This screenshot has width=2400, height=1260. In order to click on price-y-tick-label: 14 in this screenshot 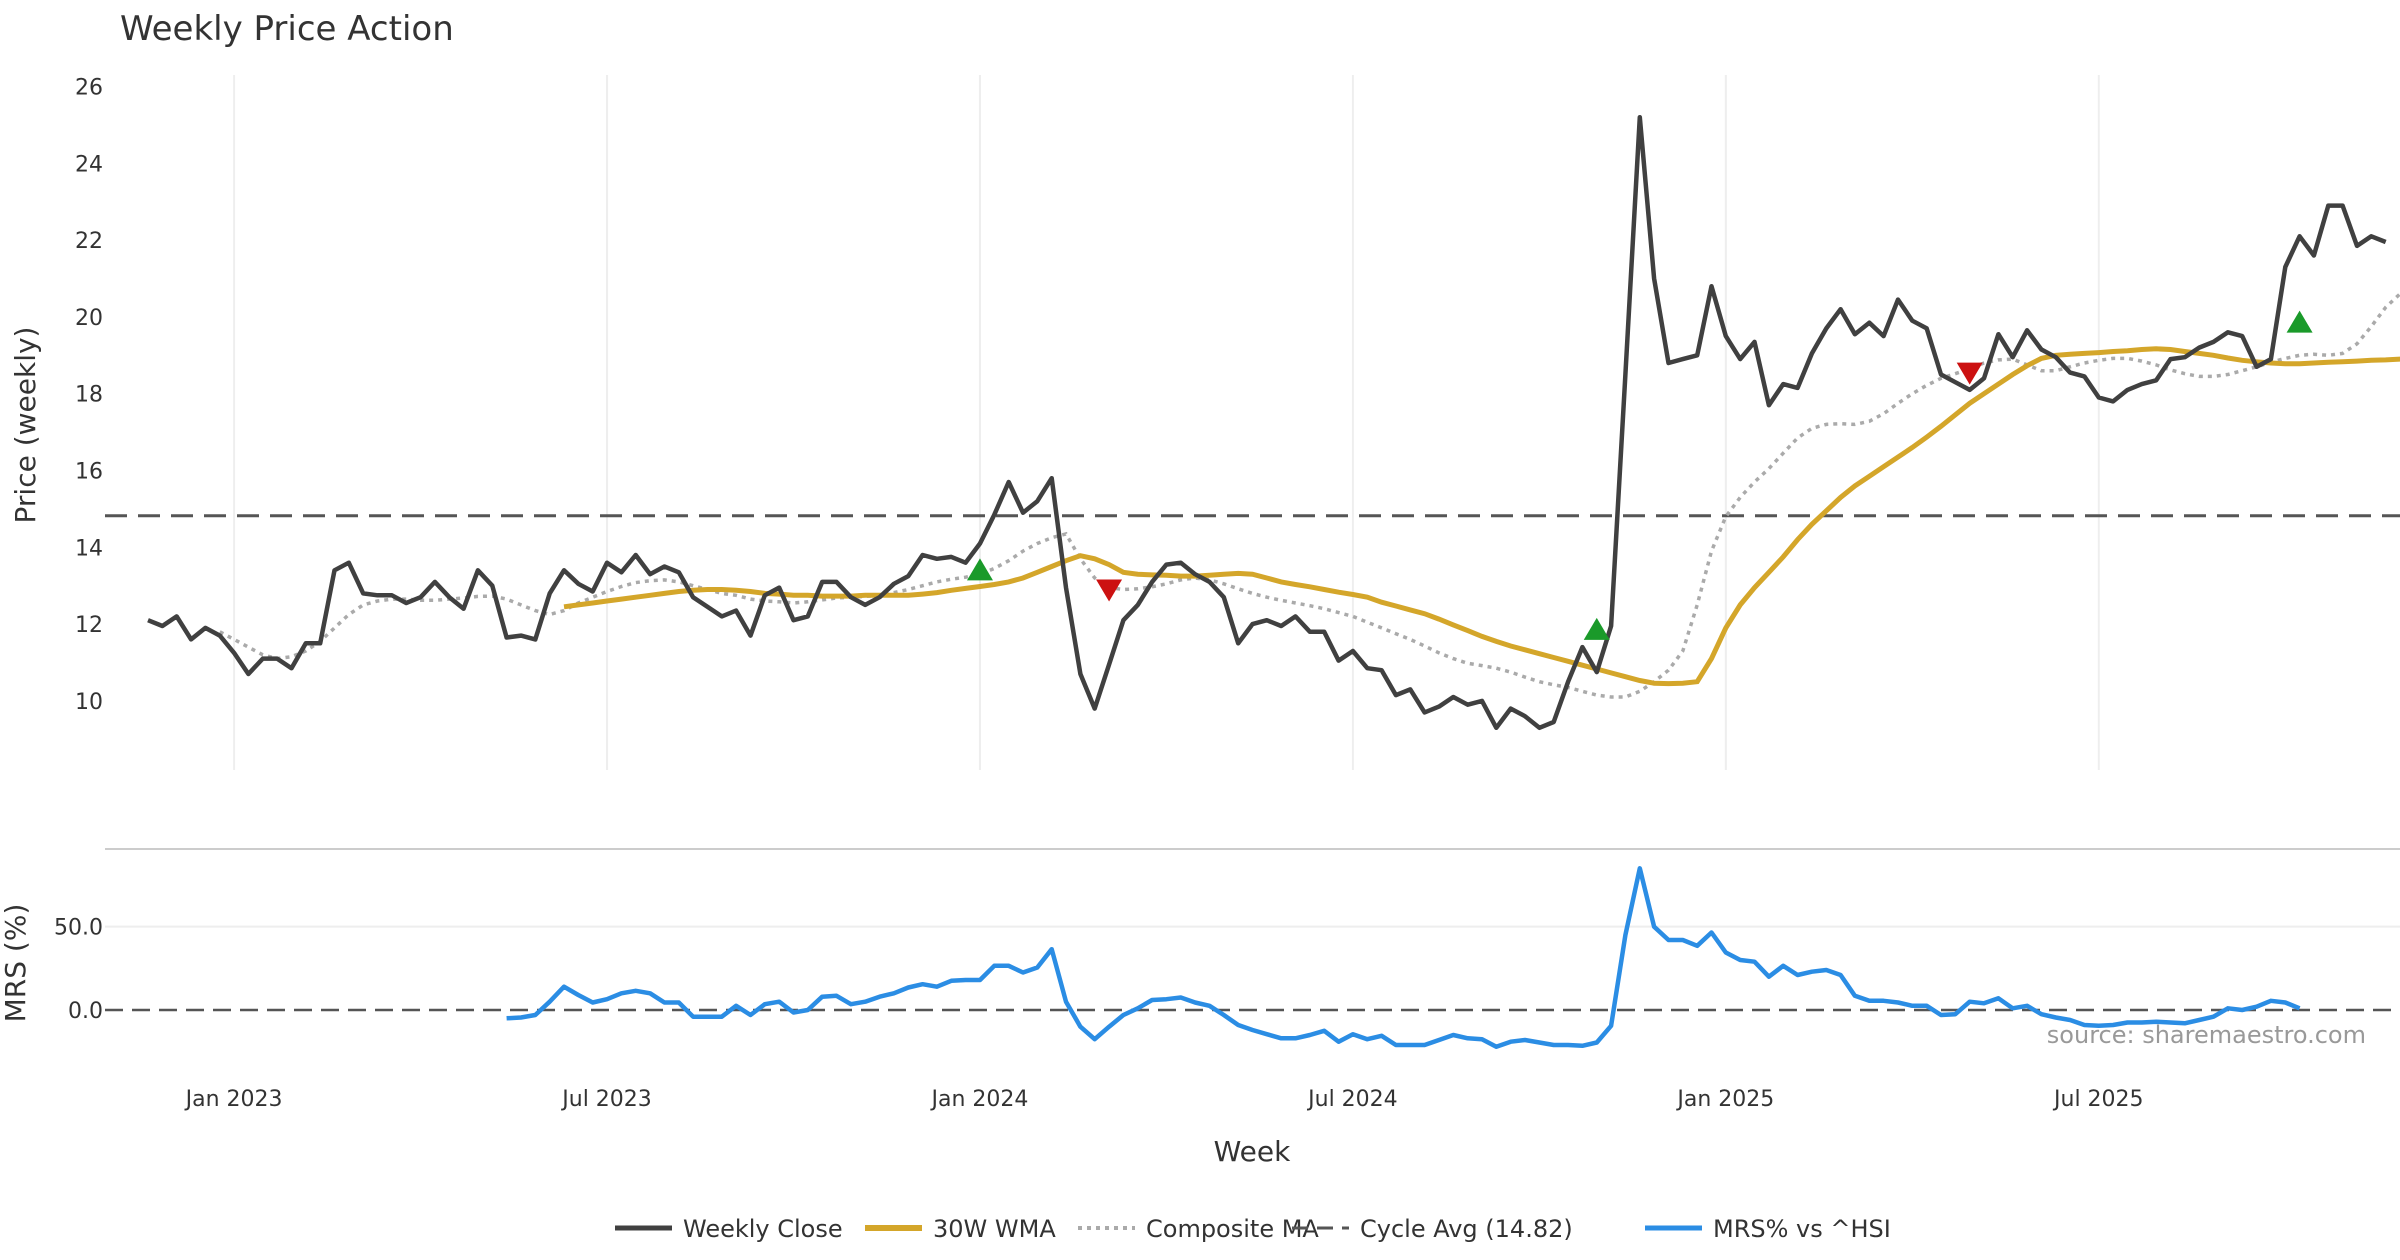, I will do `click(89, 548)`.